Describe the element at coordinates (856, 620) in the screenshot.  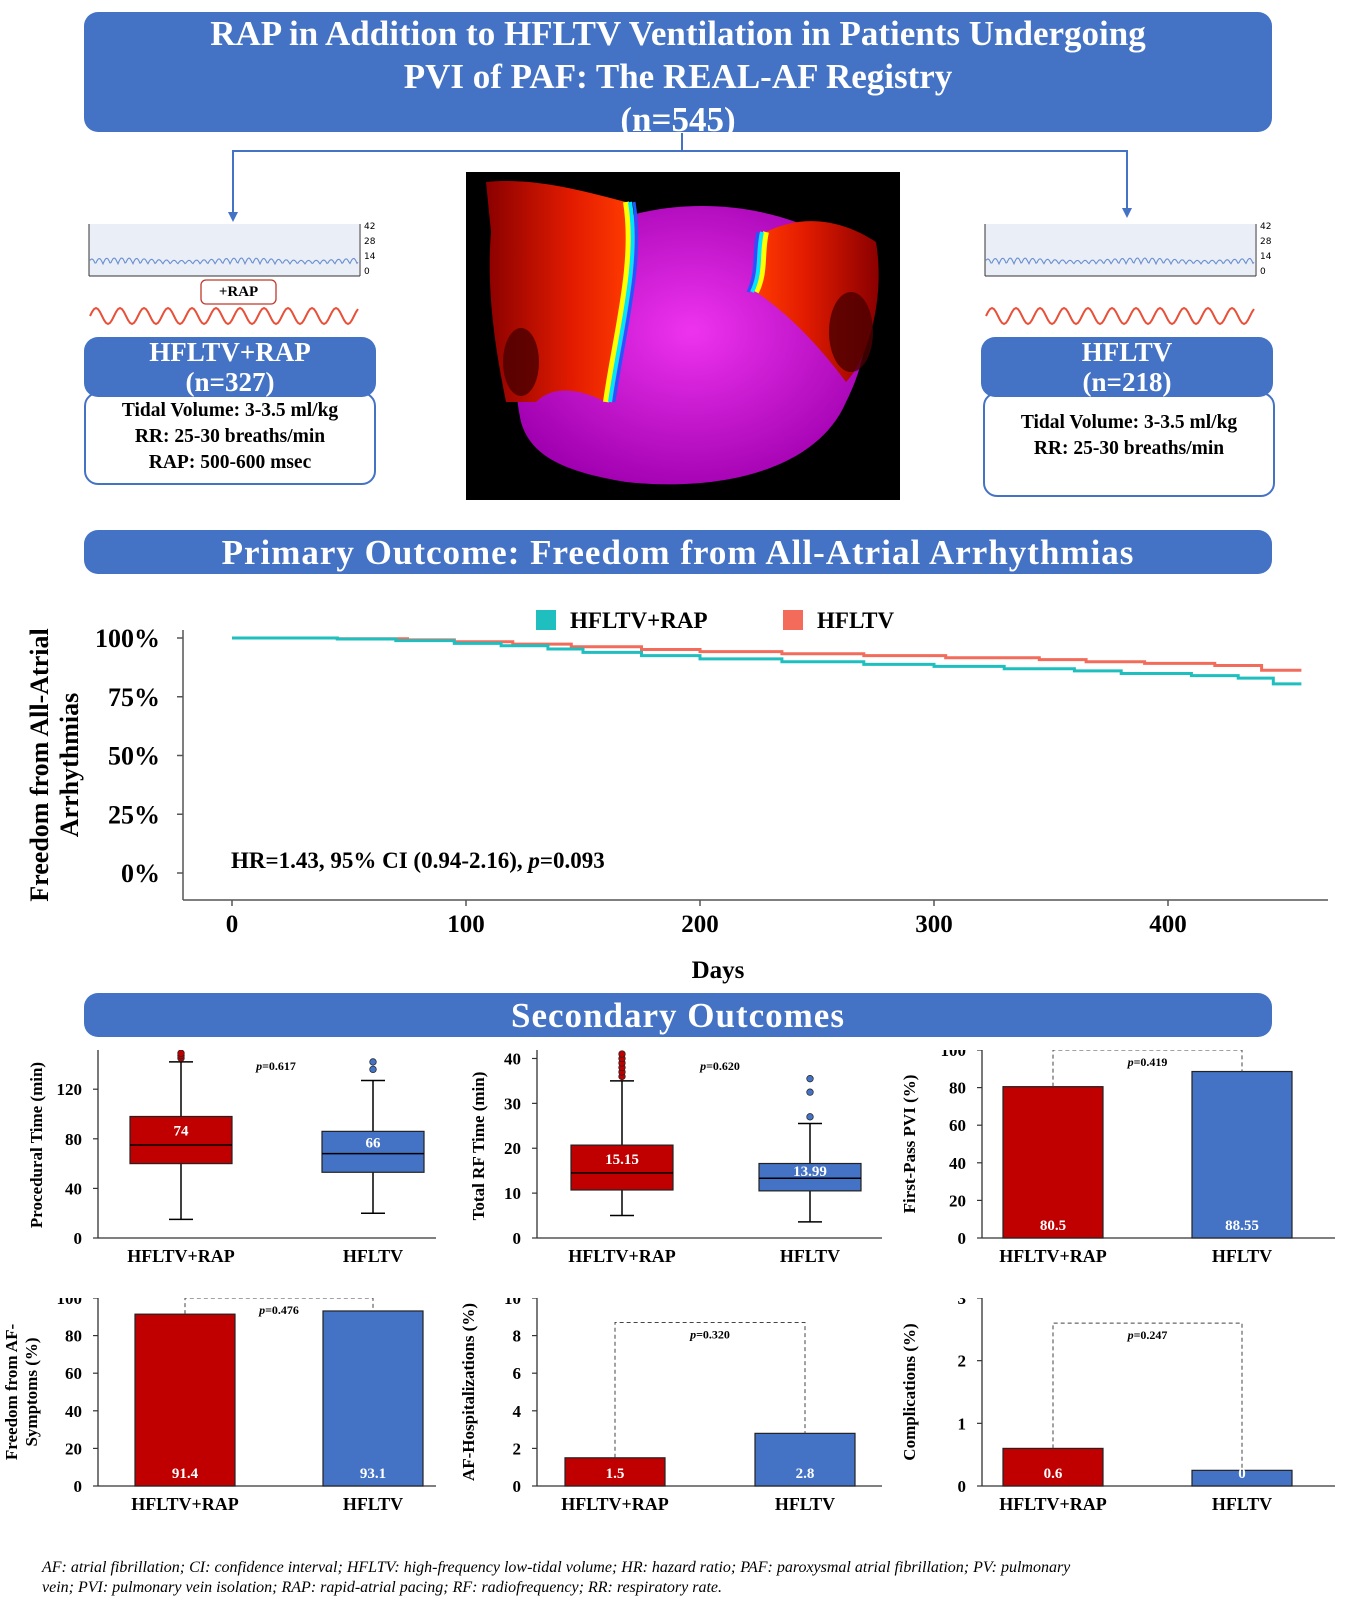
I see `legend-label-hfltv: HFLTV` at that location.